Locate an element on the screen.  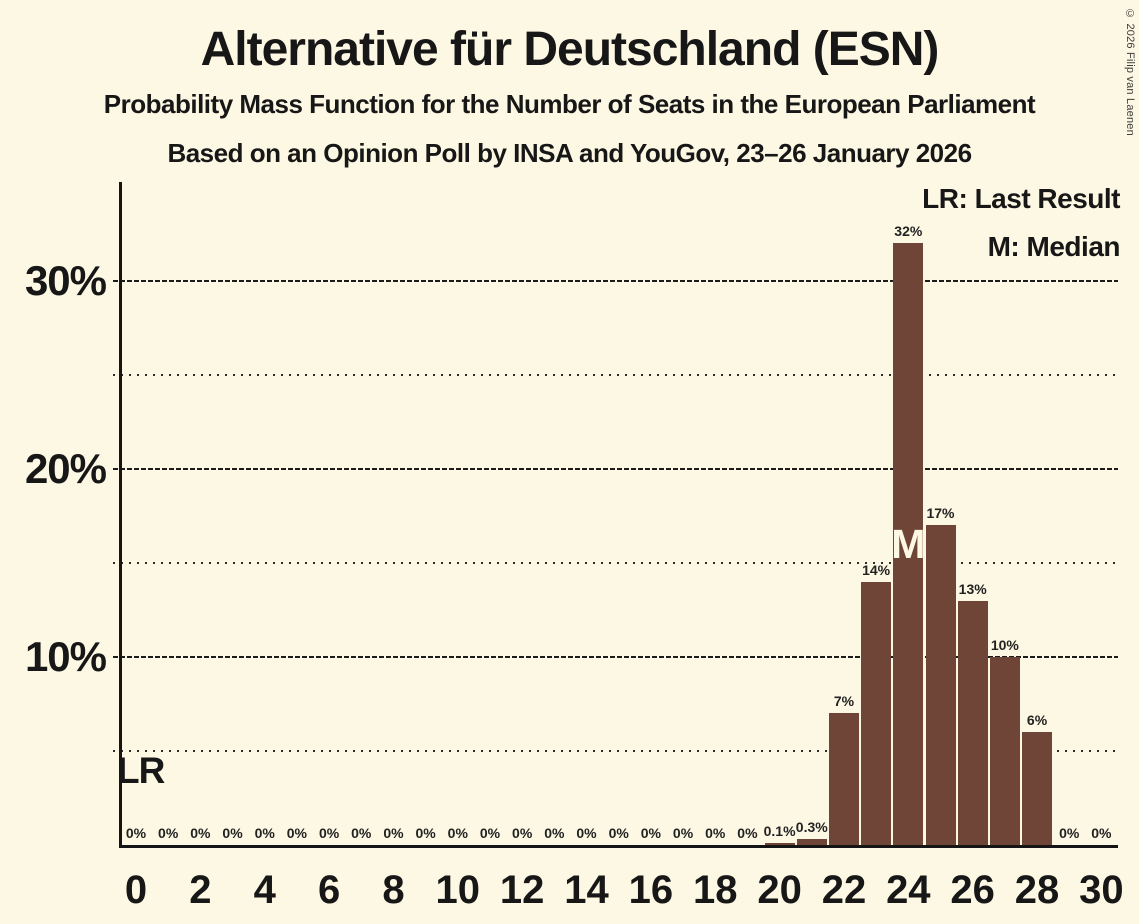
x-axis-line is located at coordinates (618, 846).